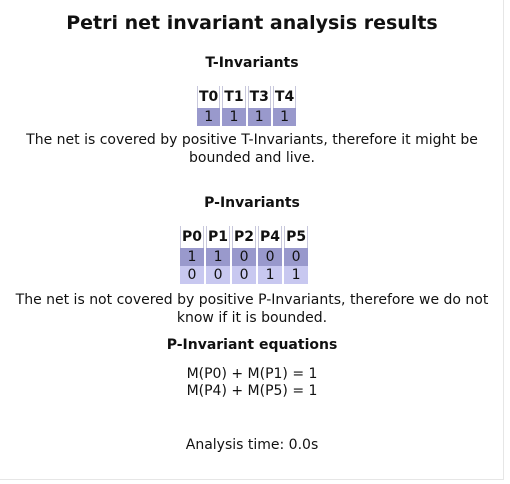 The height and width of the screenshot is (484, 510). What do you see at coordinates (252, 63) in the screenshot?
I see `t-invariants-heading: T-Invariants` at bounding box center [252, 63].